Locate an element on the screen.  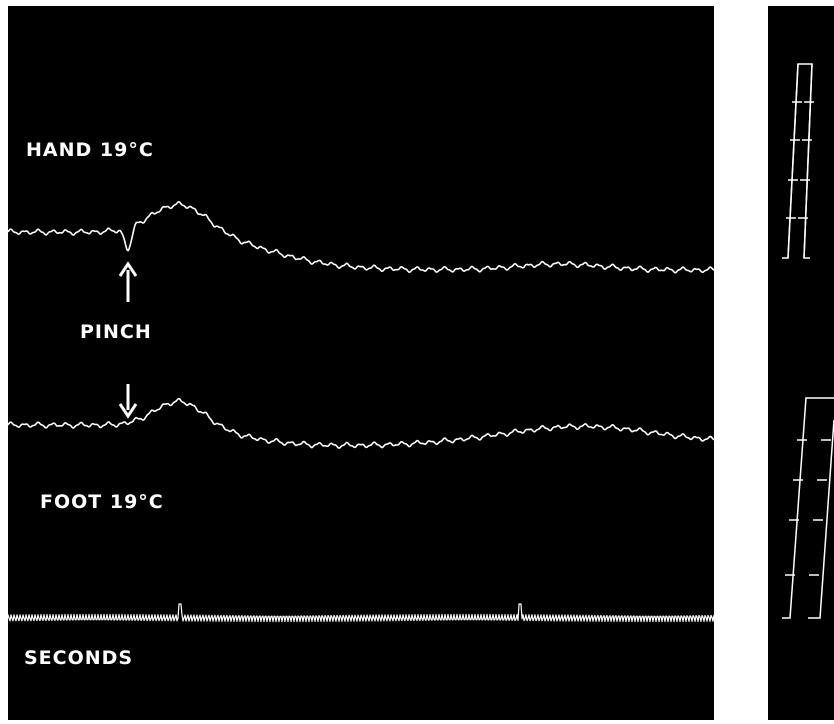
pinch-label: PINCH is located at coordinates (116, 332).